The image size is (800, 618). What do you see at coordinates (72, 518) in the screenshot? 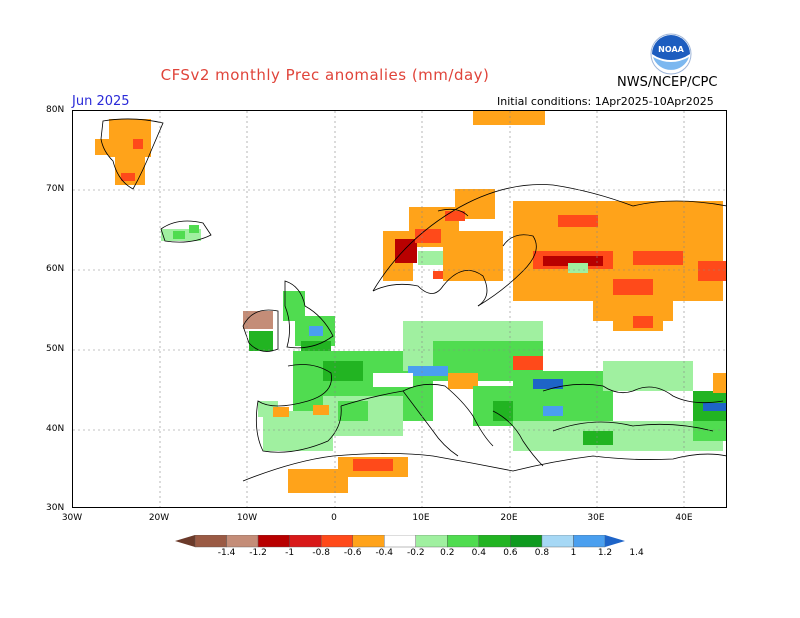
I see `lon-label-30w: 30W` at bounding box center [72, 518].